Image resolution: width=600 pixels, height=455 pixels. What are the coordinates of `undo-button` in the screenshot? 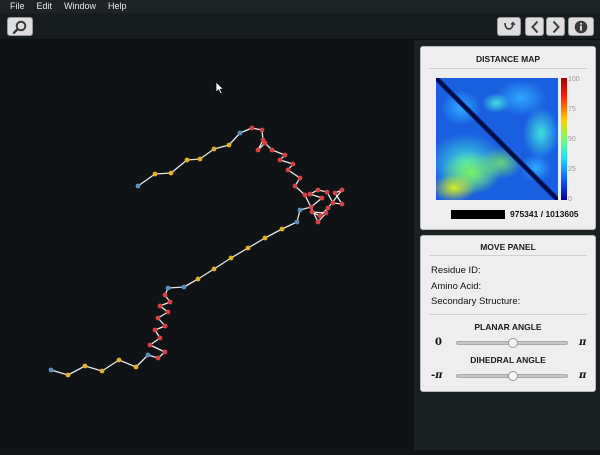 It's located at (509, 26).